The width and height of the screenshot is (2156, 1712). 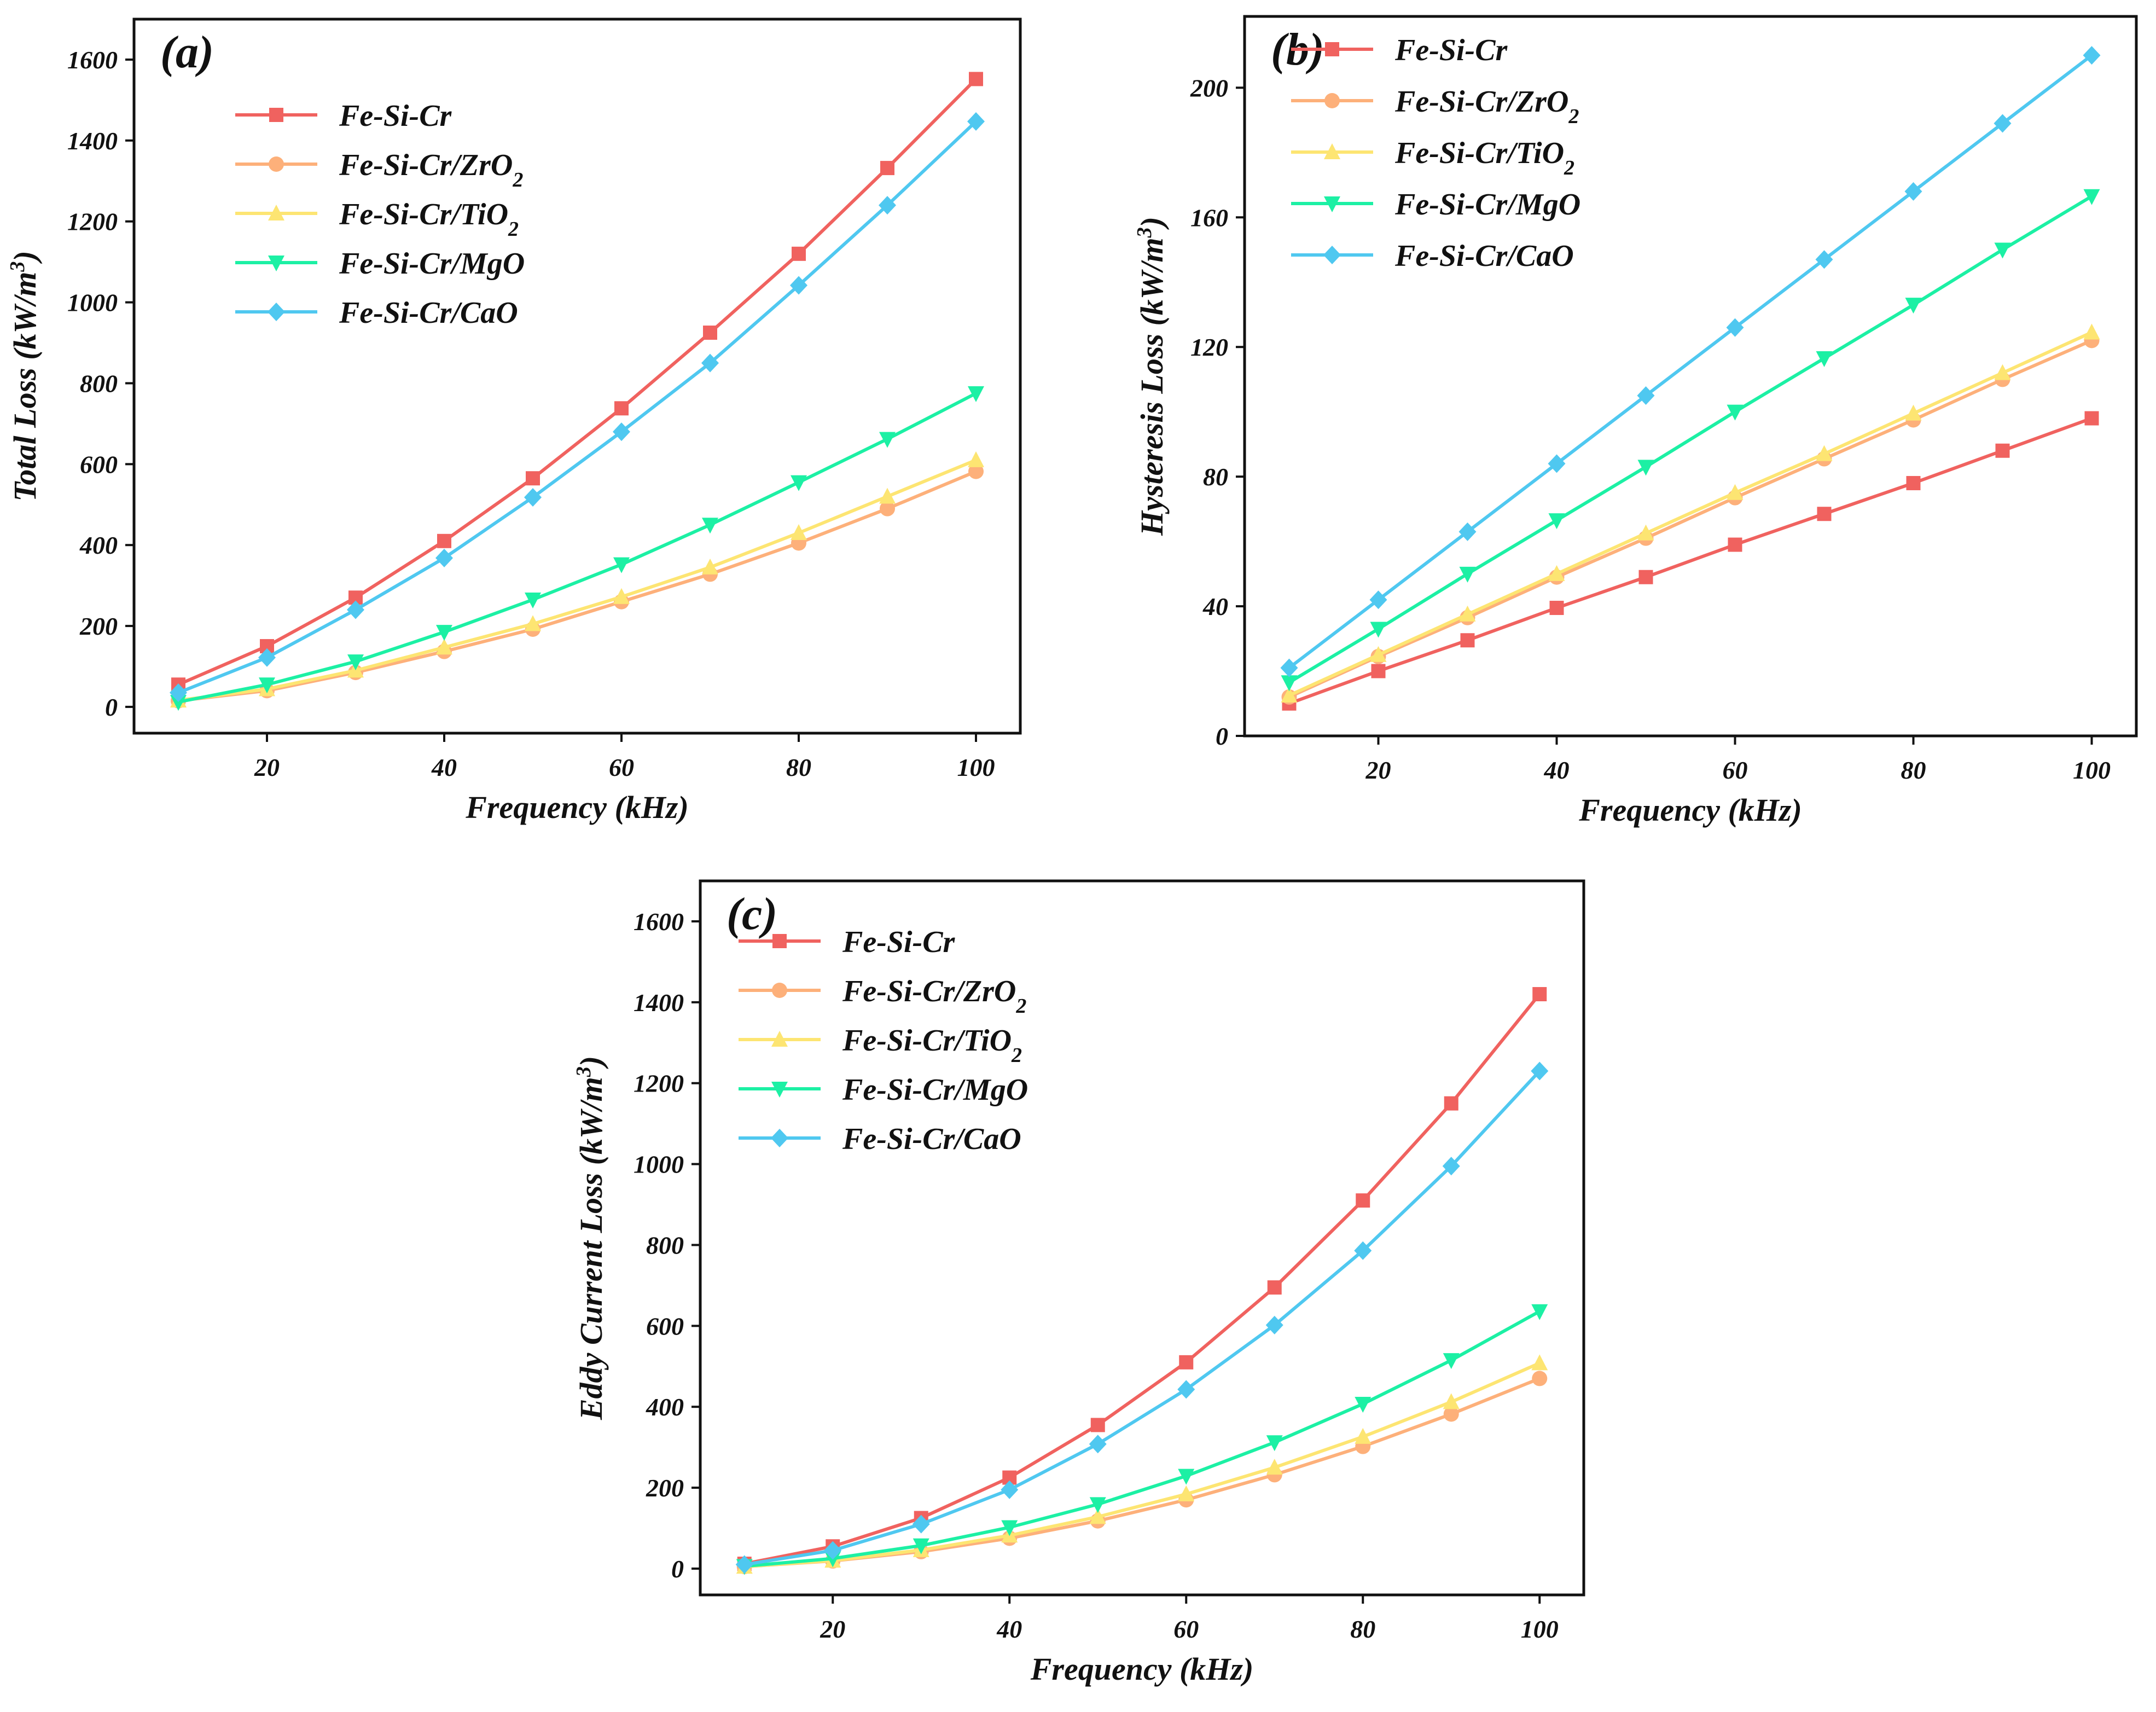 I want to click on panel-label: (c), so click(x=752, y=914).